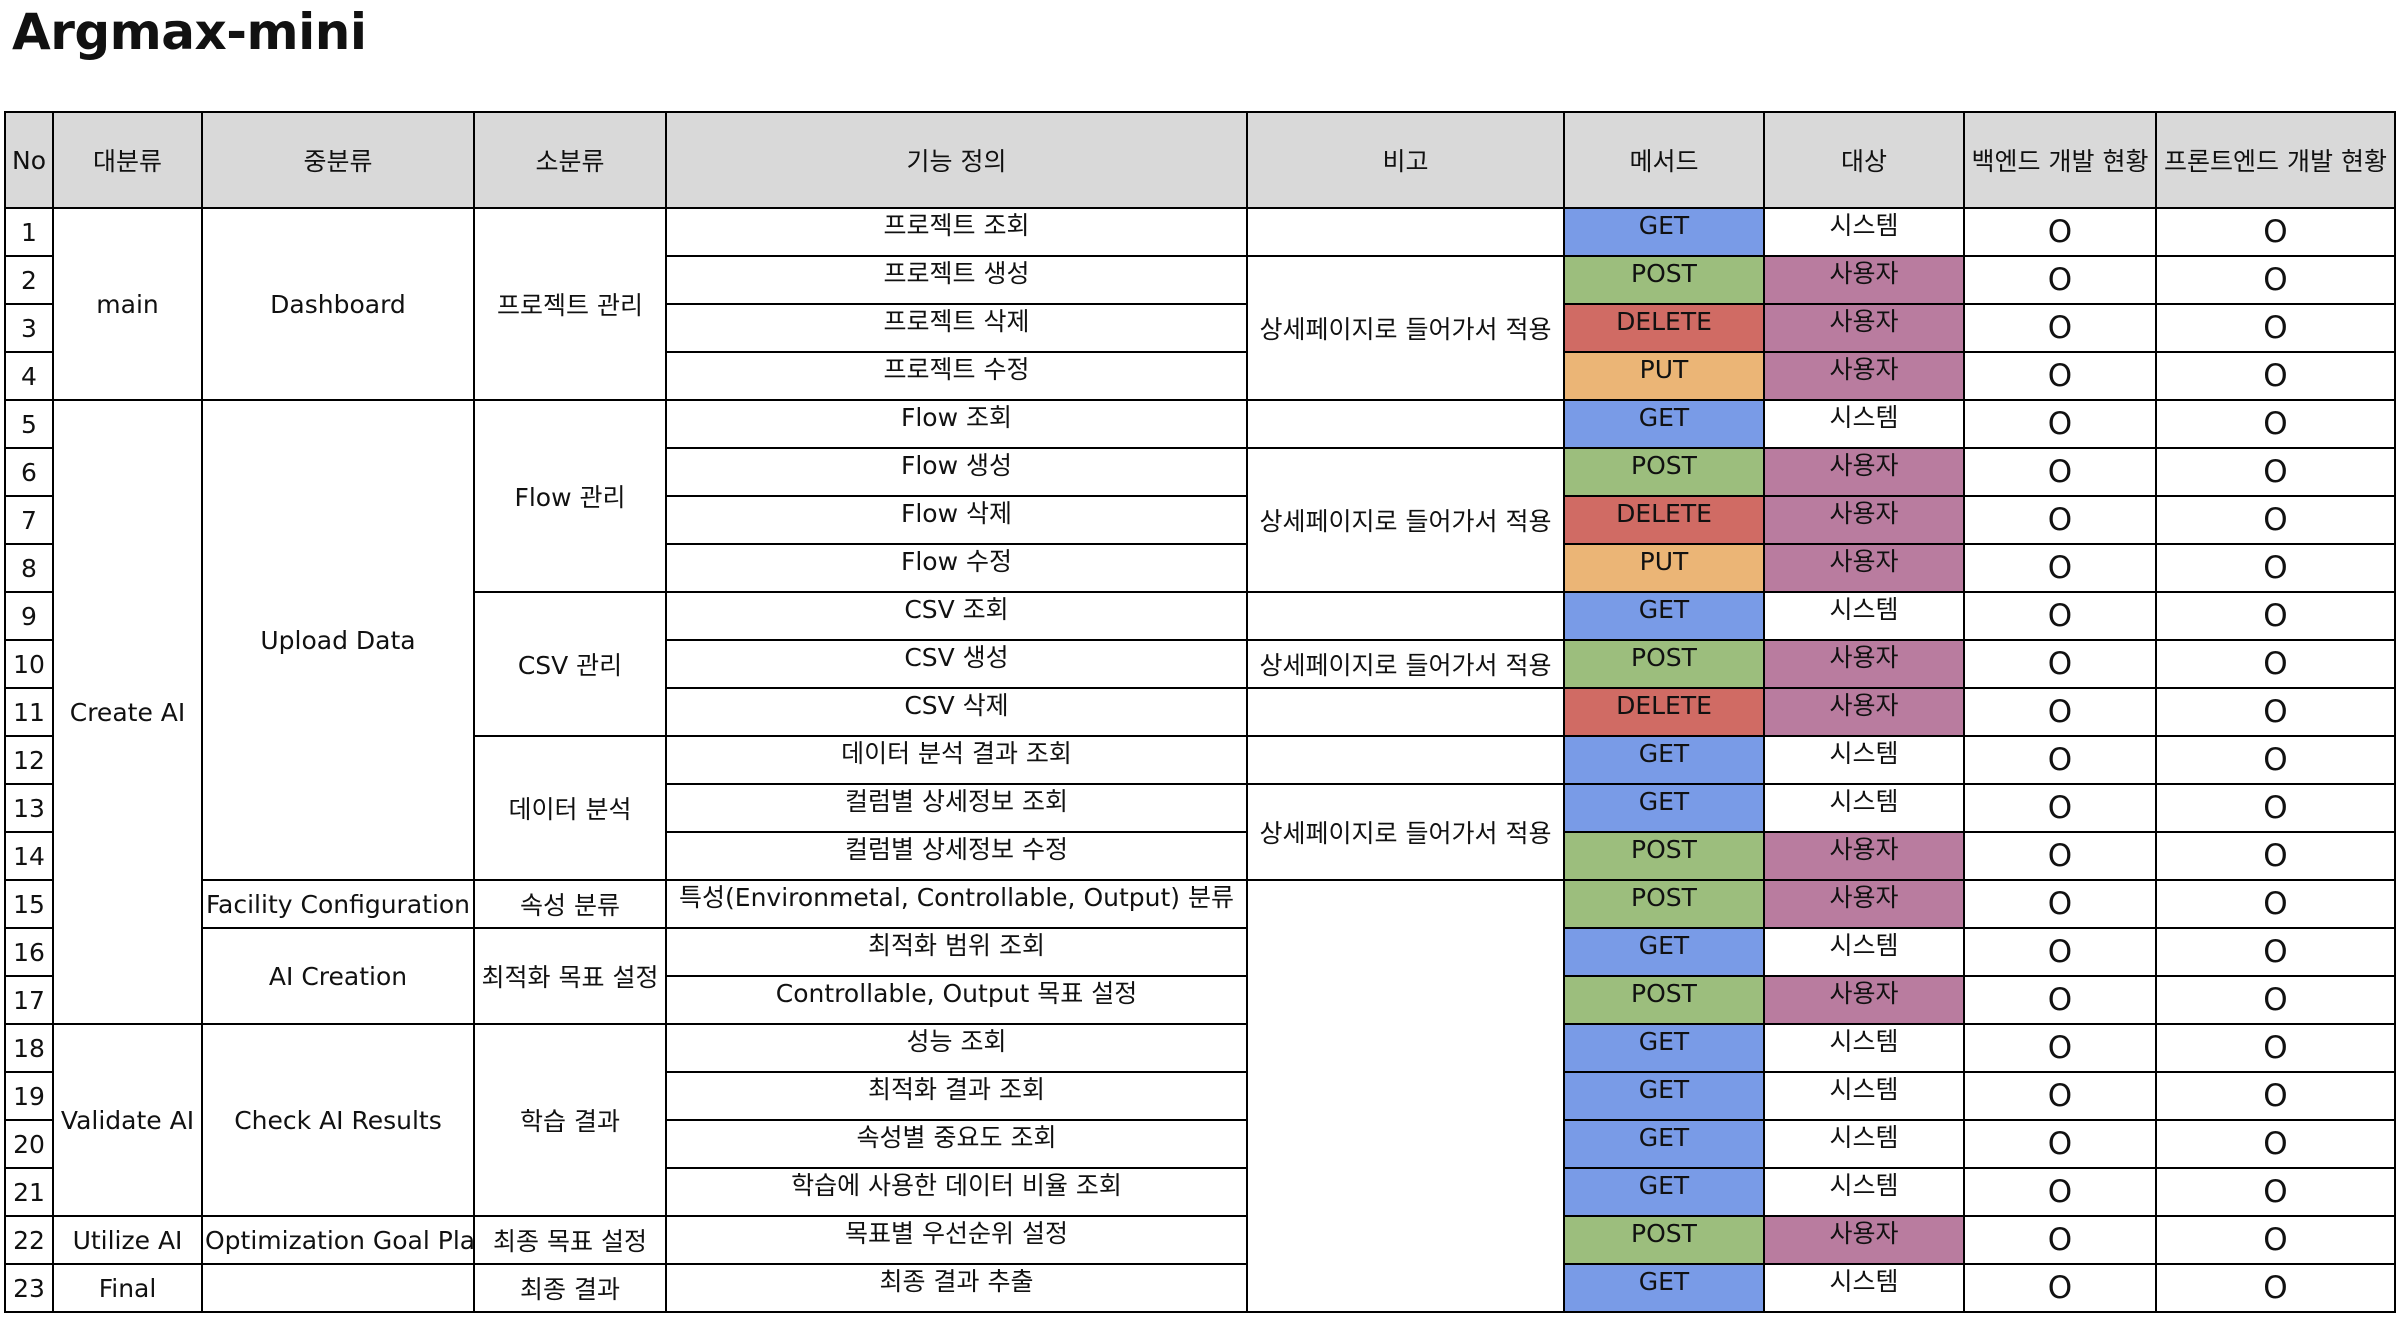 The image size is (2398, 1320). Describe the element at coordinates (956, 568) in the screenshot. I see `feature-definition: Flow 수정` at that location.